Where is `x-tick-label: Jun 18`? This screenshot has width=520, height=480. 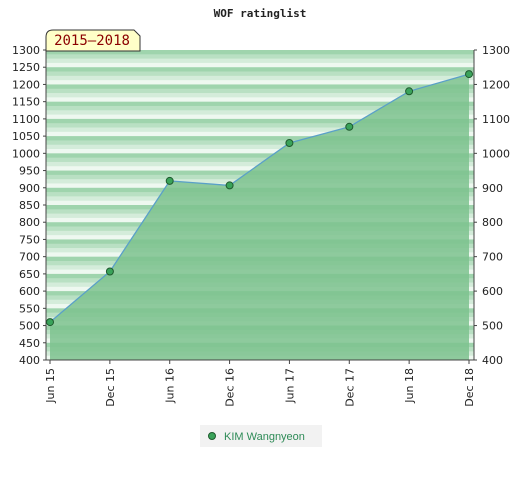 x-tick-label: Jun 18 is located at coordinates (409, 386).